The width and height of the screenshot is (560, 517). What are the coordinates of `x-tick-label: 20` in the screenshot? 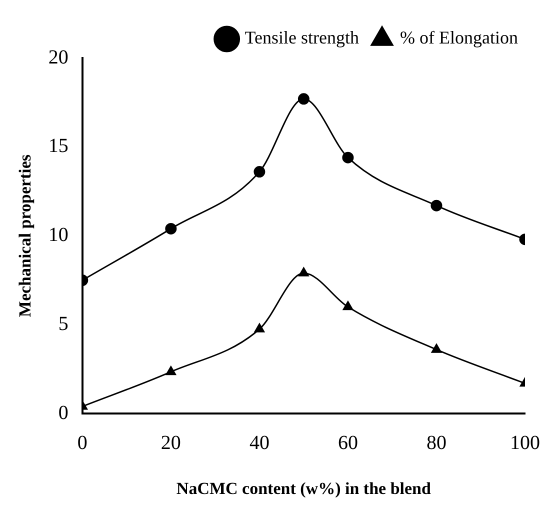 It's located at (170, 443).